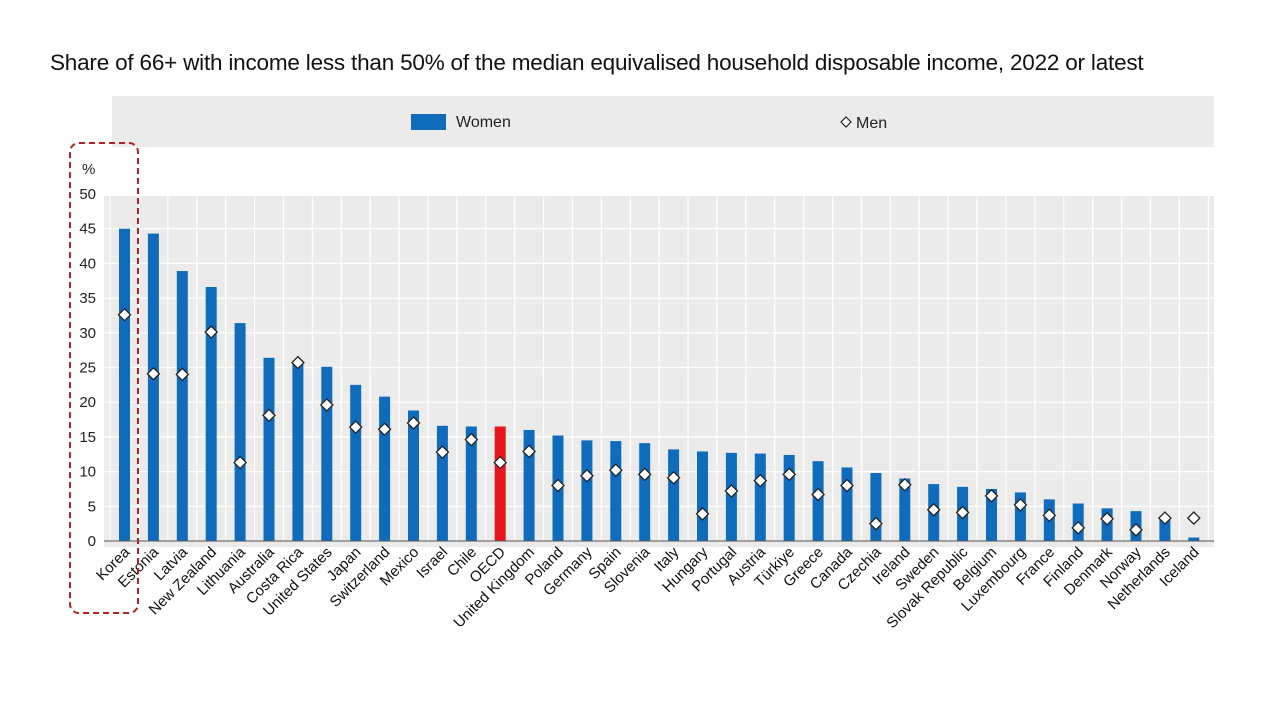  What do you see at coordinates (1049, 515) in the screenshot?
I see `marker-men-france` at bounding box center [1049, 515].